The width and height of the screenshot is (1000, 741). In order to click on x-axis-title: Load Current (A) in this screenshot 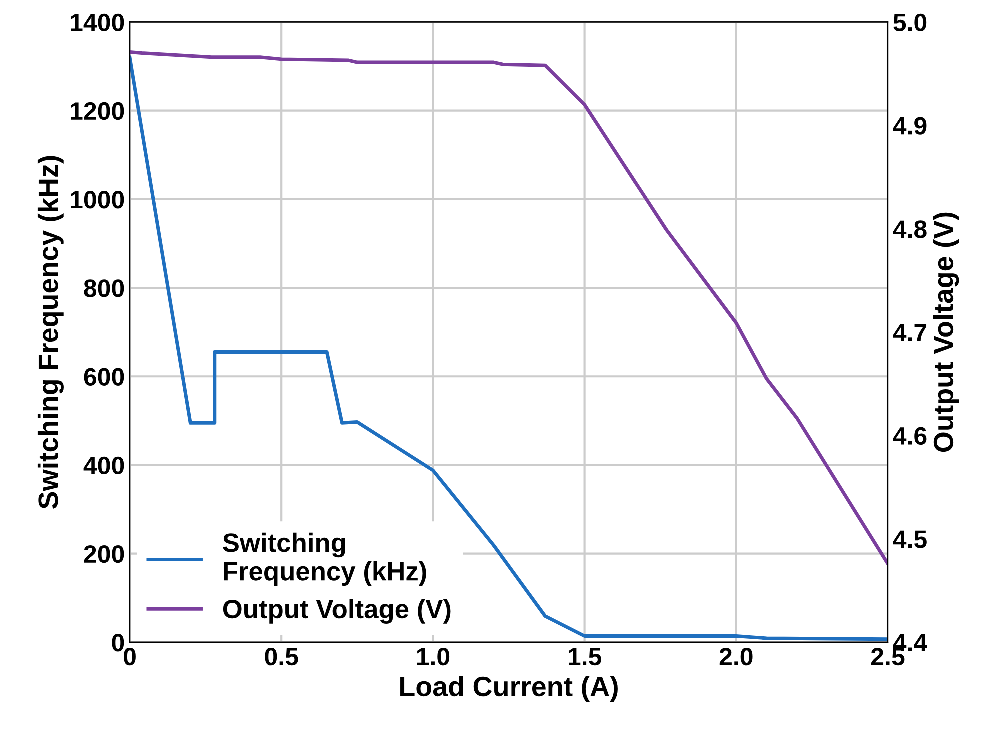, I will do `click(509, 689)`.